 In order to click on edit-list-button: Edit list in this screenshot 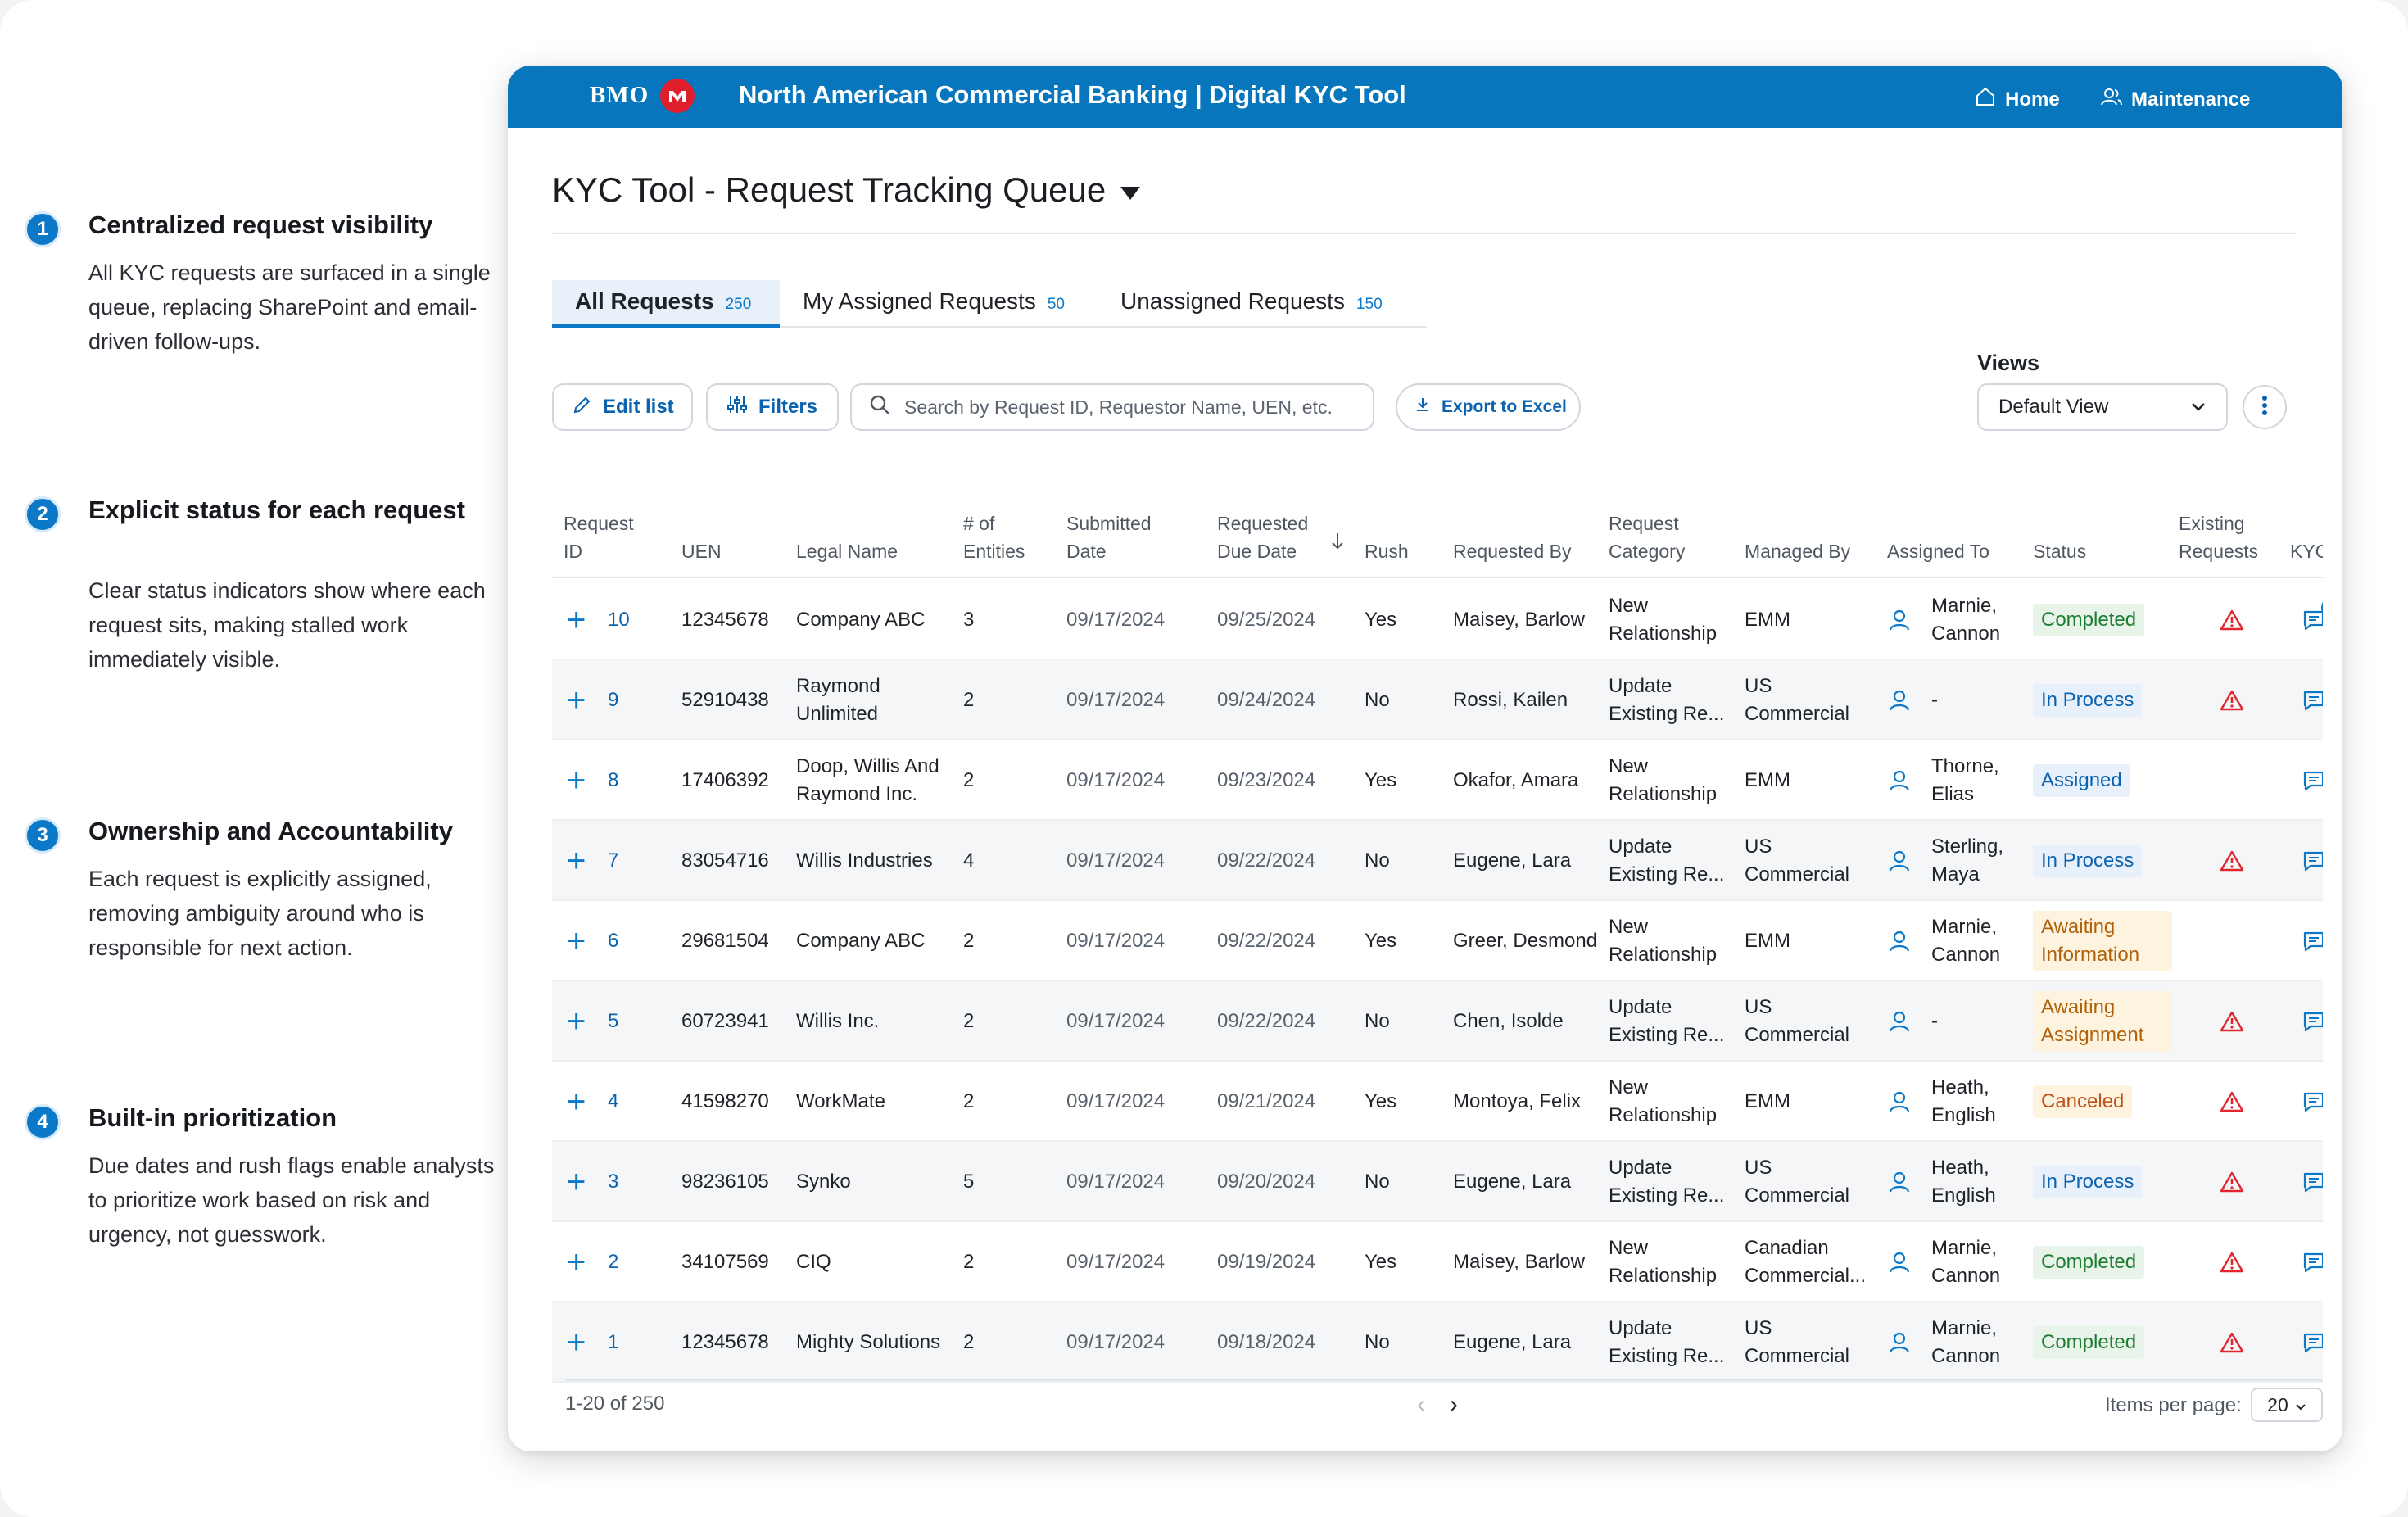, I will do `click(622, 407)`.